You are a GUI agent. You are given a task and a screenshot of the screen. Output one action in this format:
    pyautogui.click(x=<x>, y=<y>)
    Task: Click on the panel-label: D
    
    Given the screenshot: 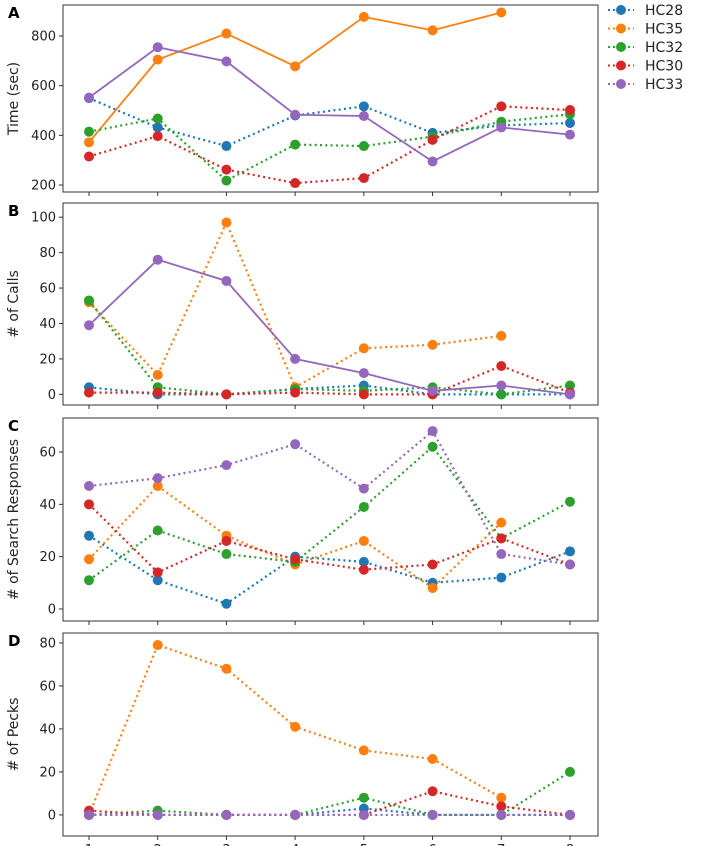 What is the action you would take?
    pyautogui.click(x=14, y=641)
    